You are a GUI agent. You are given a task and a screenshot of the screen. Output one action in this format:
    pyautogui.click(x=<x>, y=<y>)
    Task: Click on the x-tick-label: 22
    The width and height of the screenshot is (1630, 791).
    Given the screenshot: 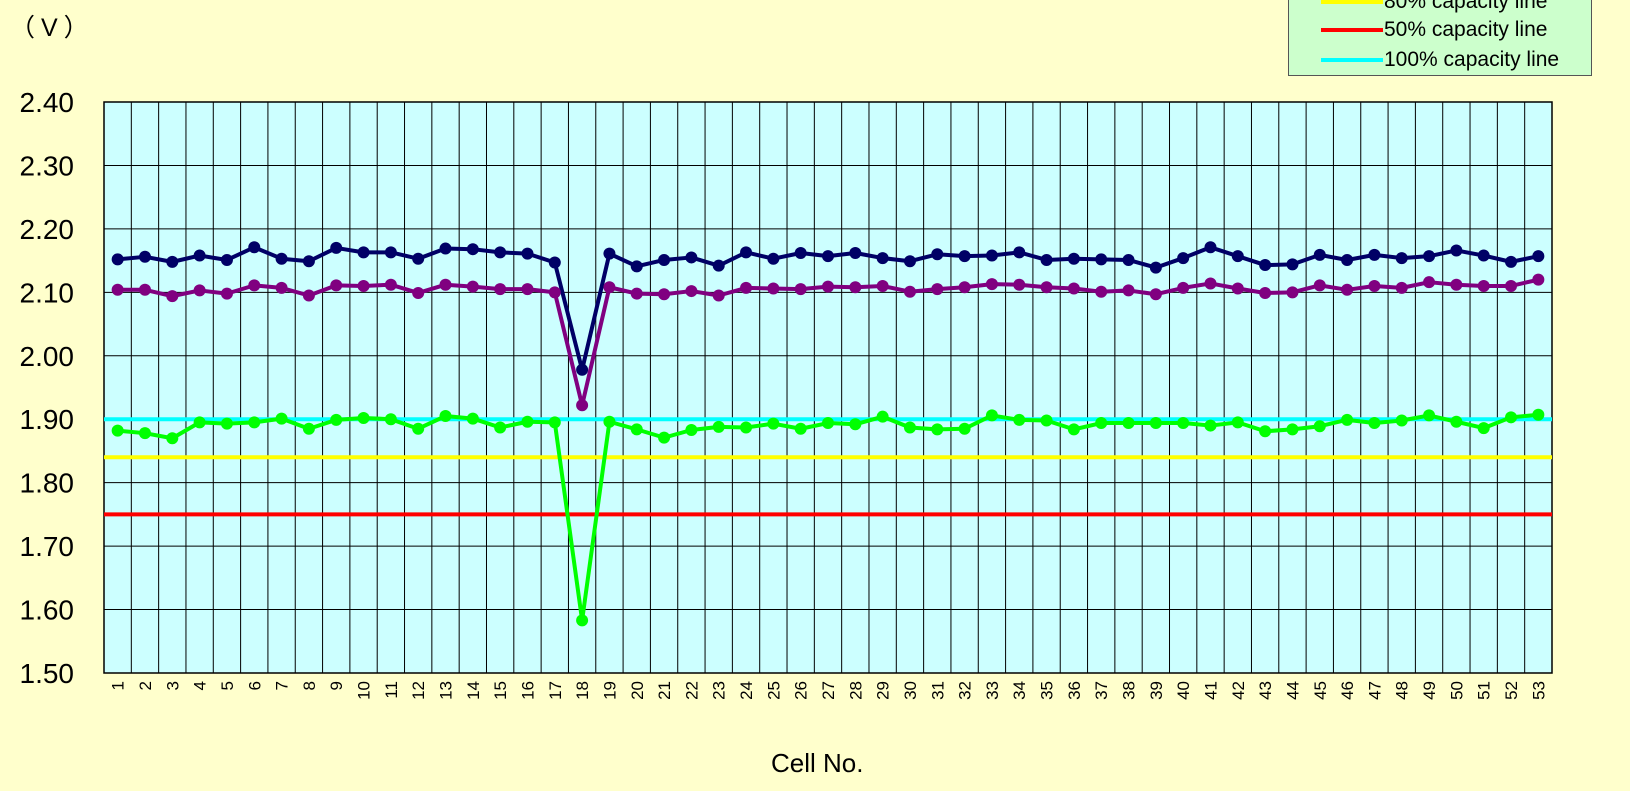 What is the action you would take?
    pyautogui.click(x=691, y=690)
    